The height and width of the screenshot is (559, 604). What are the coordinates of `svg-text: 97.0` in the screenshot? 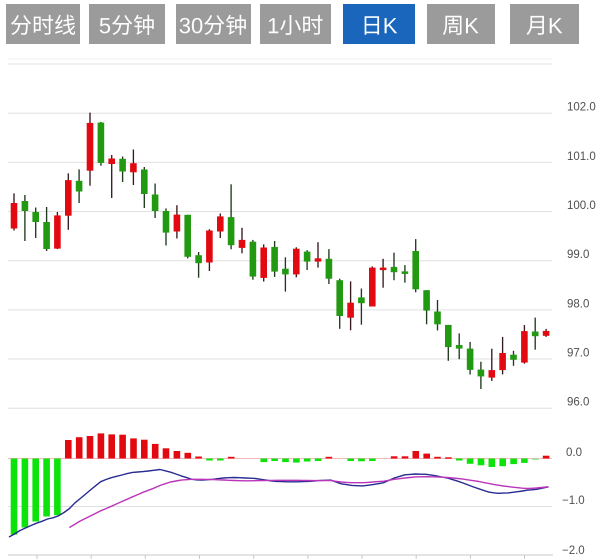 It's located at (578, 354).